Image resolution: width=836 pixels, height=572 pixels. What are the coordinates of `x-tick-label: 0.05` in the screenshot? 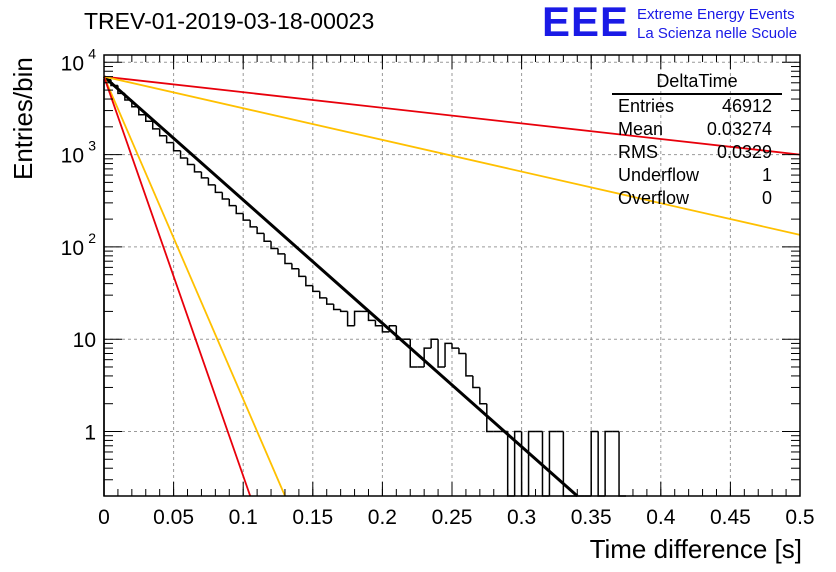 It's located at (173, 517).